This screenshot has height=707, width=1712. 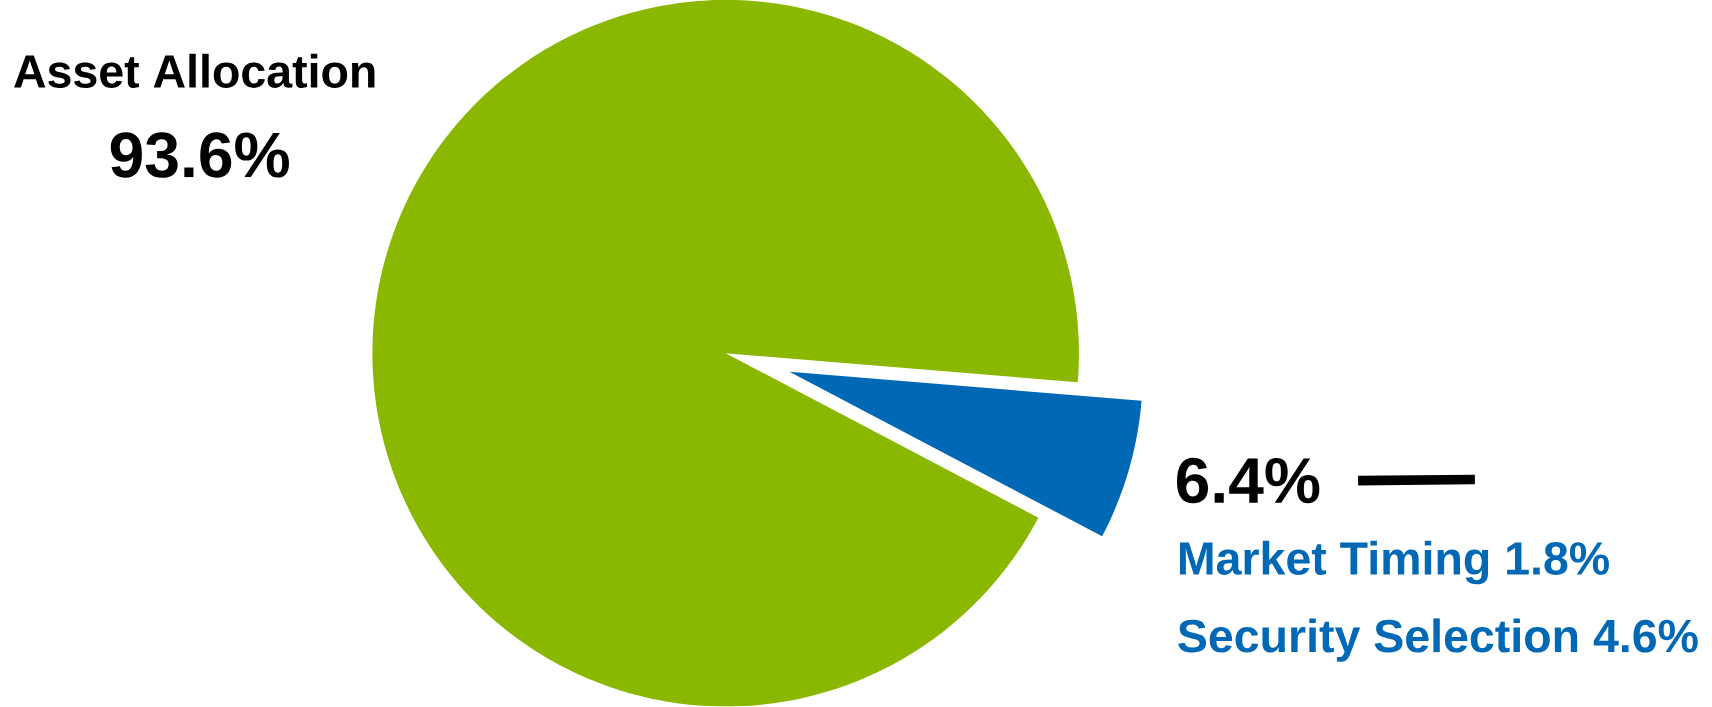 What do you see at coordinates (194, 71) in the screenshot?
I see `slice-label: Asset Allocation` at bounding box center [194, 71].